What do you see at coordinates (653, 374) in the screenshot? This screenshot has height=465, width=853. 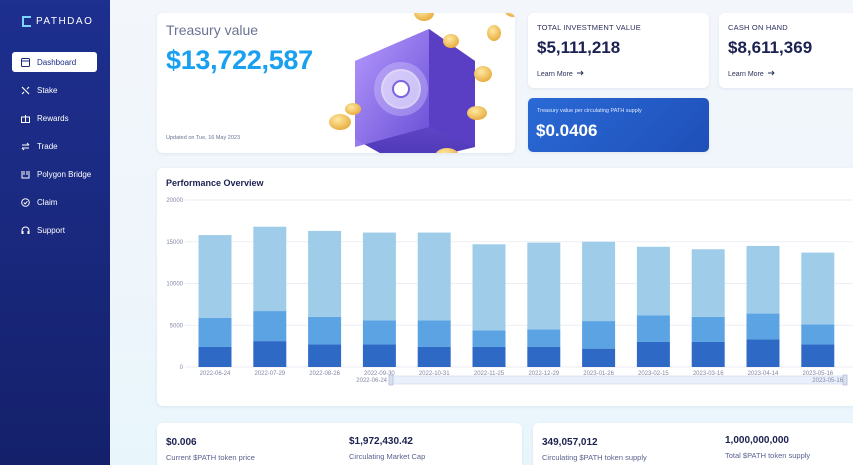 I see `x-tick-label: 2023-02-15` at bounding box center [653, 374].